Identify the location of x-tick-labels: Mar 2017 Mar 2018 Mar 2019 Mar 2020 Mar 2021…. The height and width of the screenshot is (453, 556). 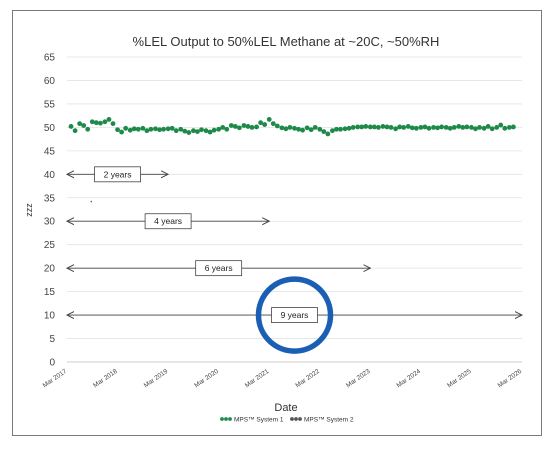
(283, 379).